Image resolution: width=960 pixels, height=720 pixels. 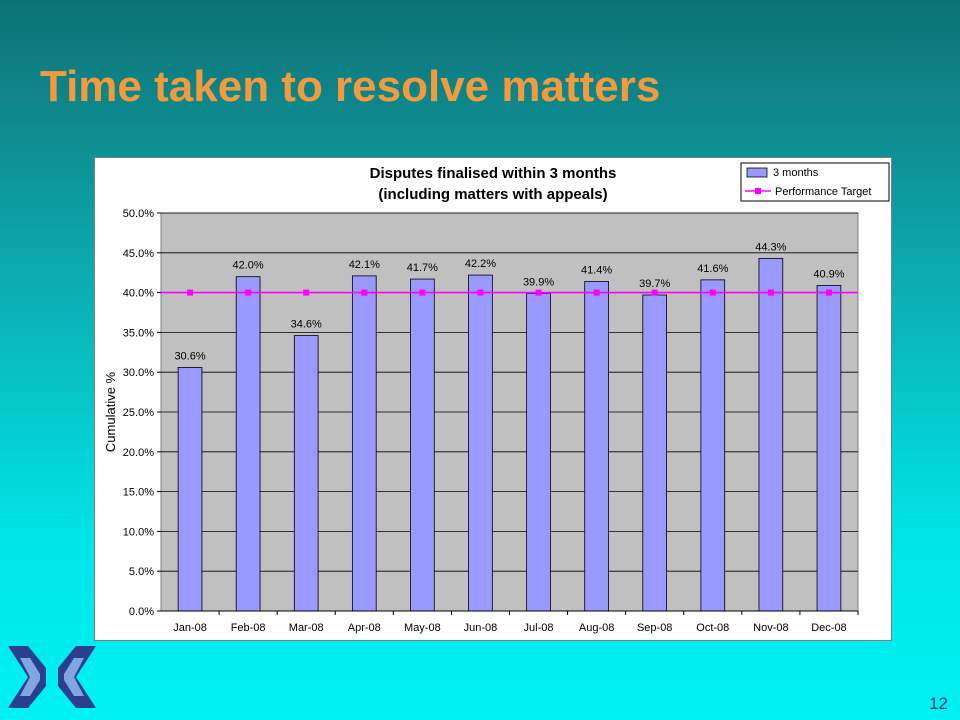 I want to click on y-tick-label: 15.0%, so click(x=138, y=493).